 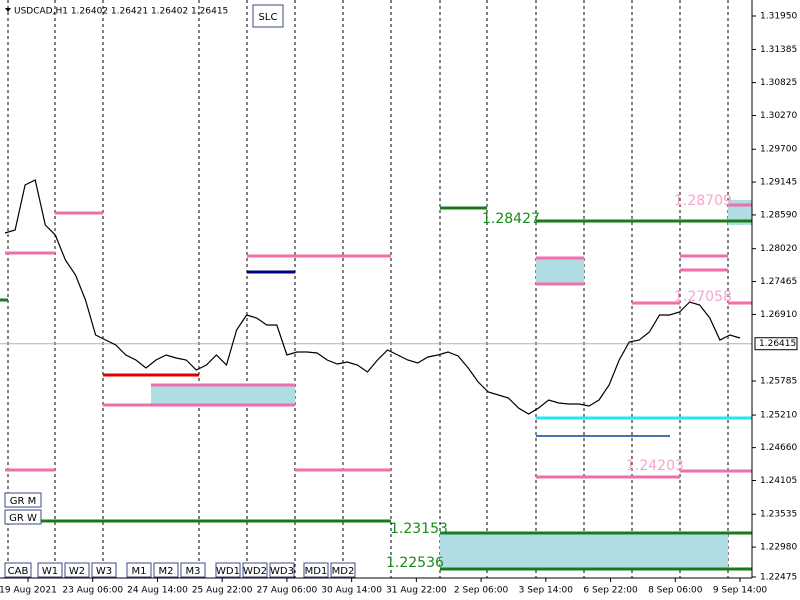 I want to click on button-label: M3, so click(x=193, y=571).